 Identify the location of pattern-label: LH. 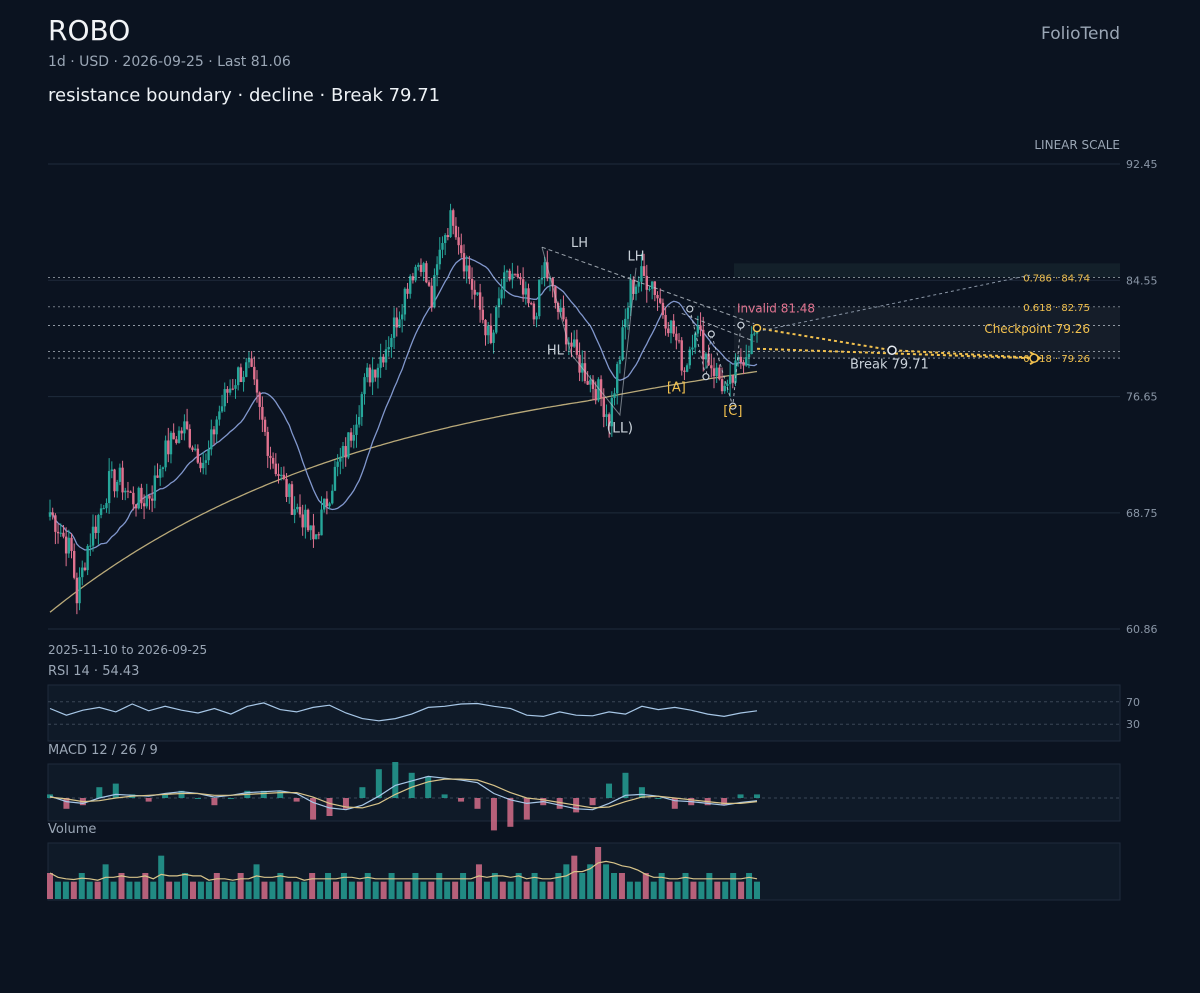
(636, 256).